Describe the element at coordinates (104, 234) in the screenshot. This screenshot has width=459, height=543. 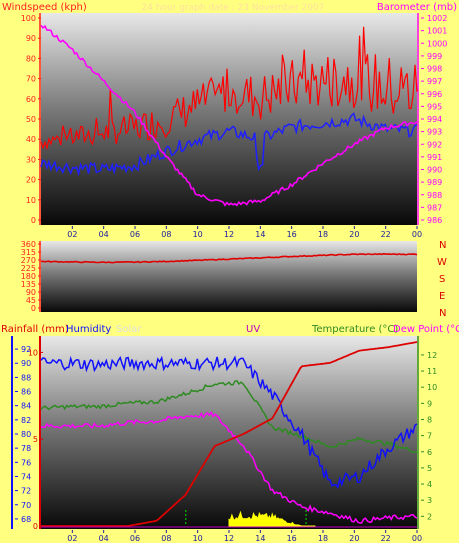
I see `top-x-tick-label: 04` at that location.